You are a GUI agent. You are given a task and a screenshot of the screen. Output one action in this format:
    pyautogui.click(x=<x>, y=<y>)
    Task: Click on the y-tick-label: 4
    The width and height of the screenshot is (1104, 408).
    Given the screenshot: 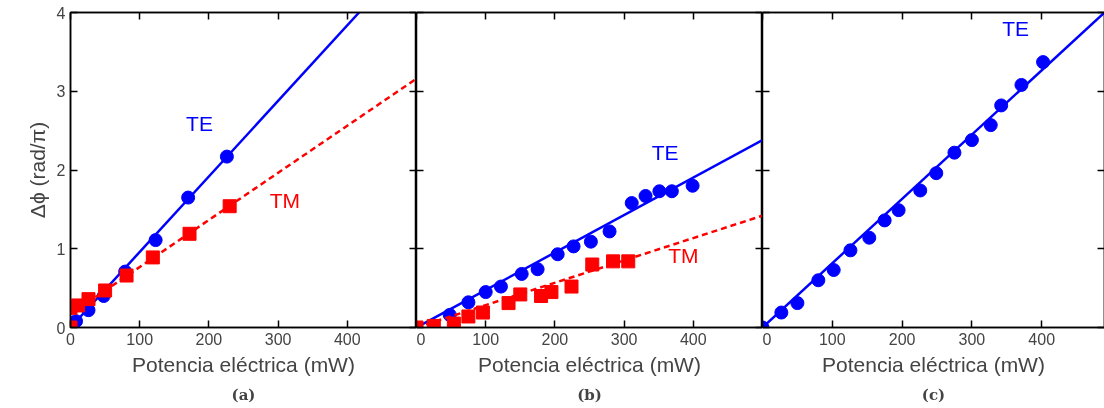 What is the action you would take?
    pyautogui.click(x=61, y=13)
    